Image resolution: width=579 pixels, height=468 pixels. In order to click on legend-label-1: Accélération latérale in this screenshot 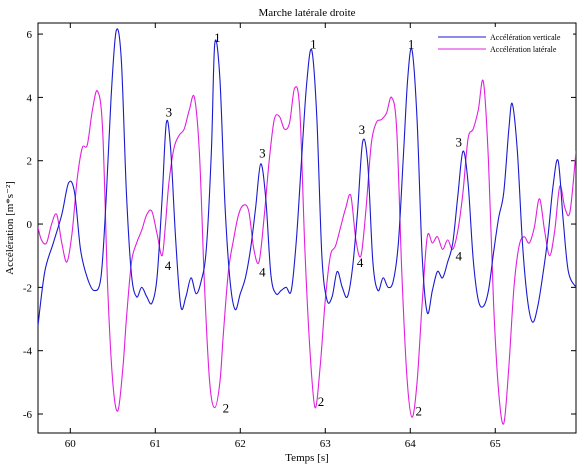, I will do `click(523, 49)`.